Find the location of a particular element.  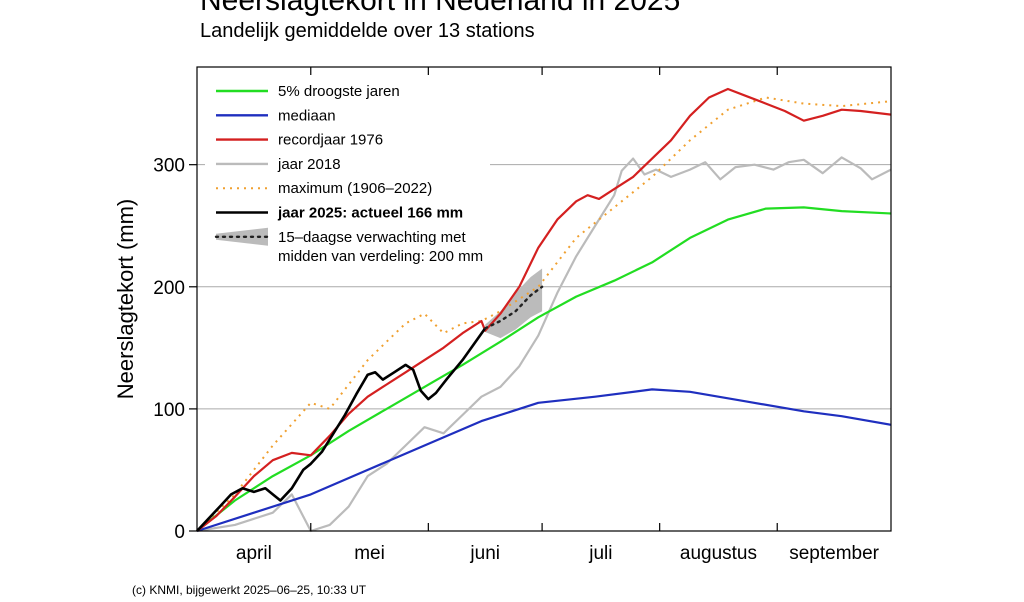

y-tick-label: 100 is located at coordinates (169, 410).